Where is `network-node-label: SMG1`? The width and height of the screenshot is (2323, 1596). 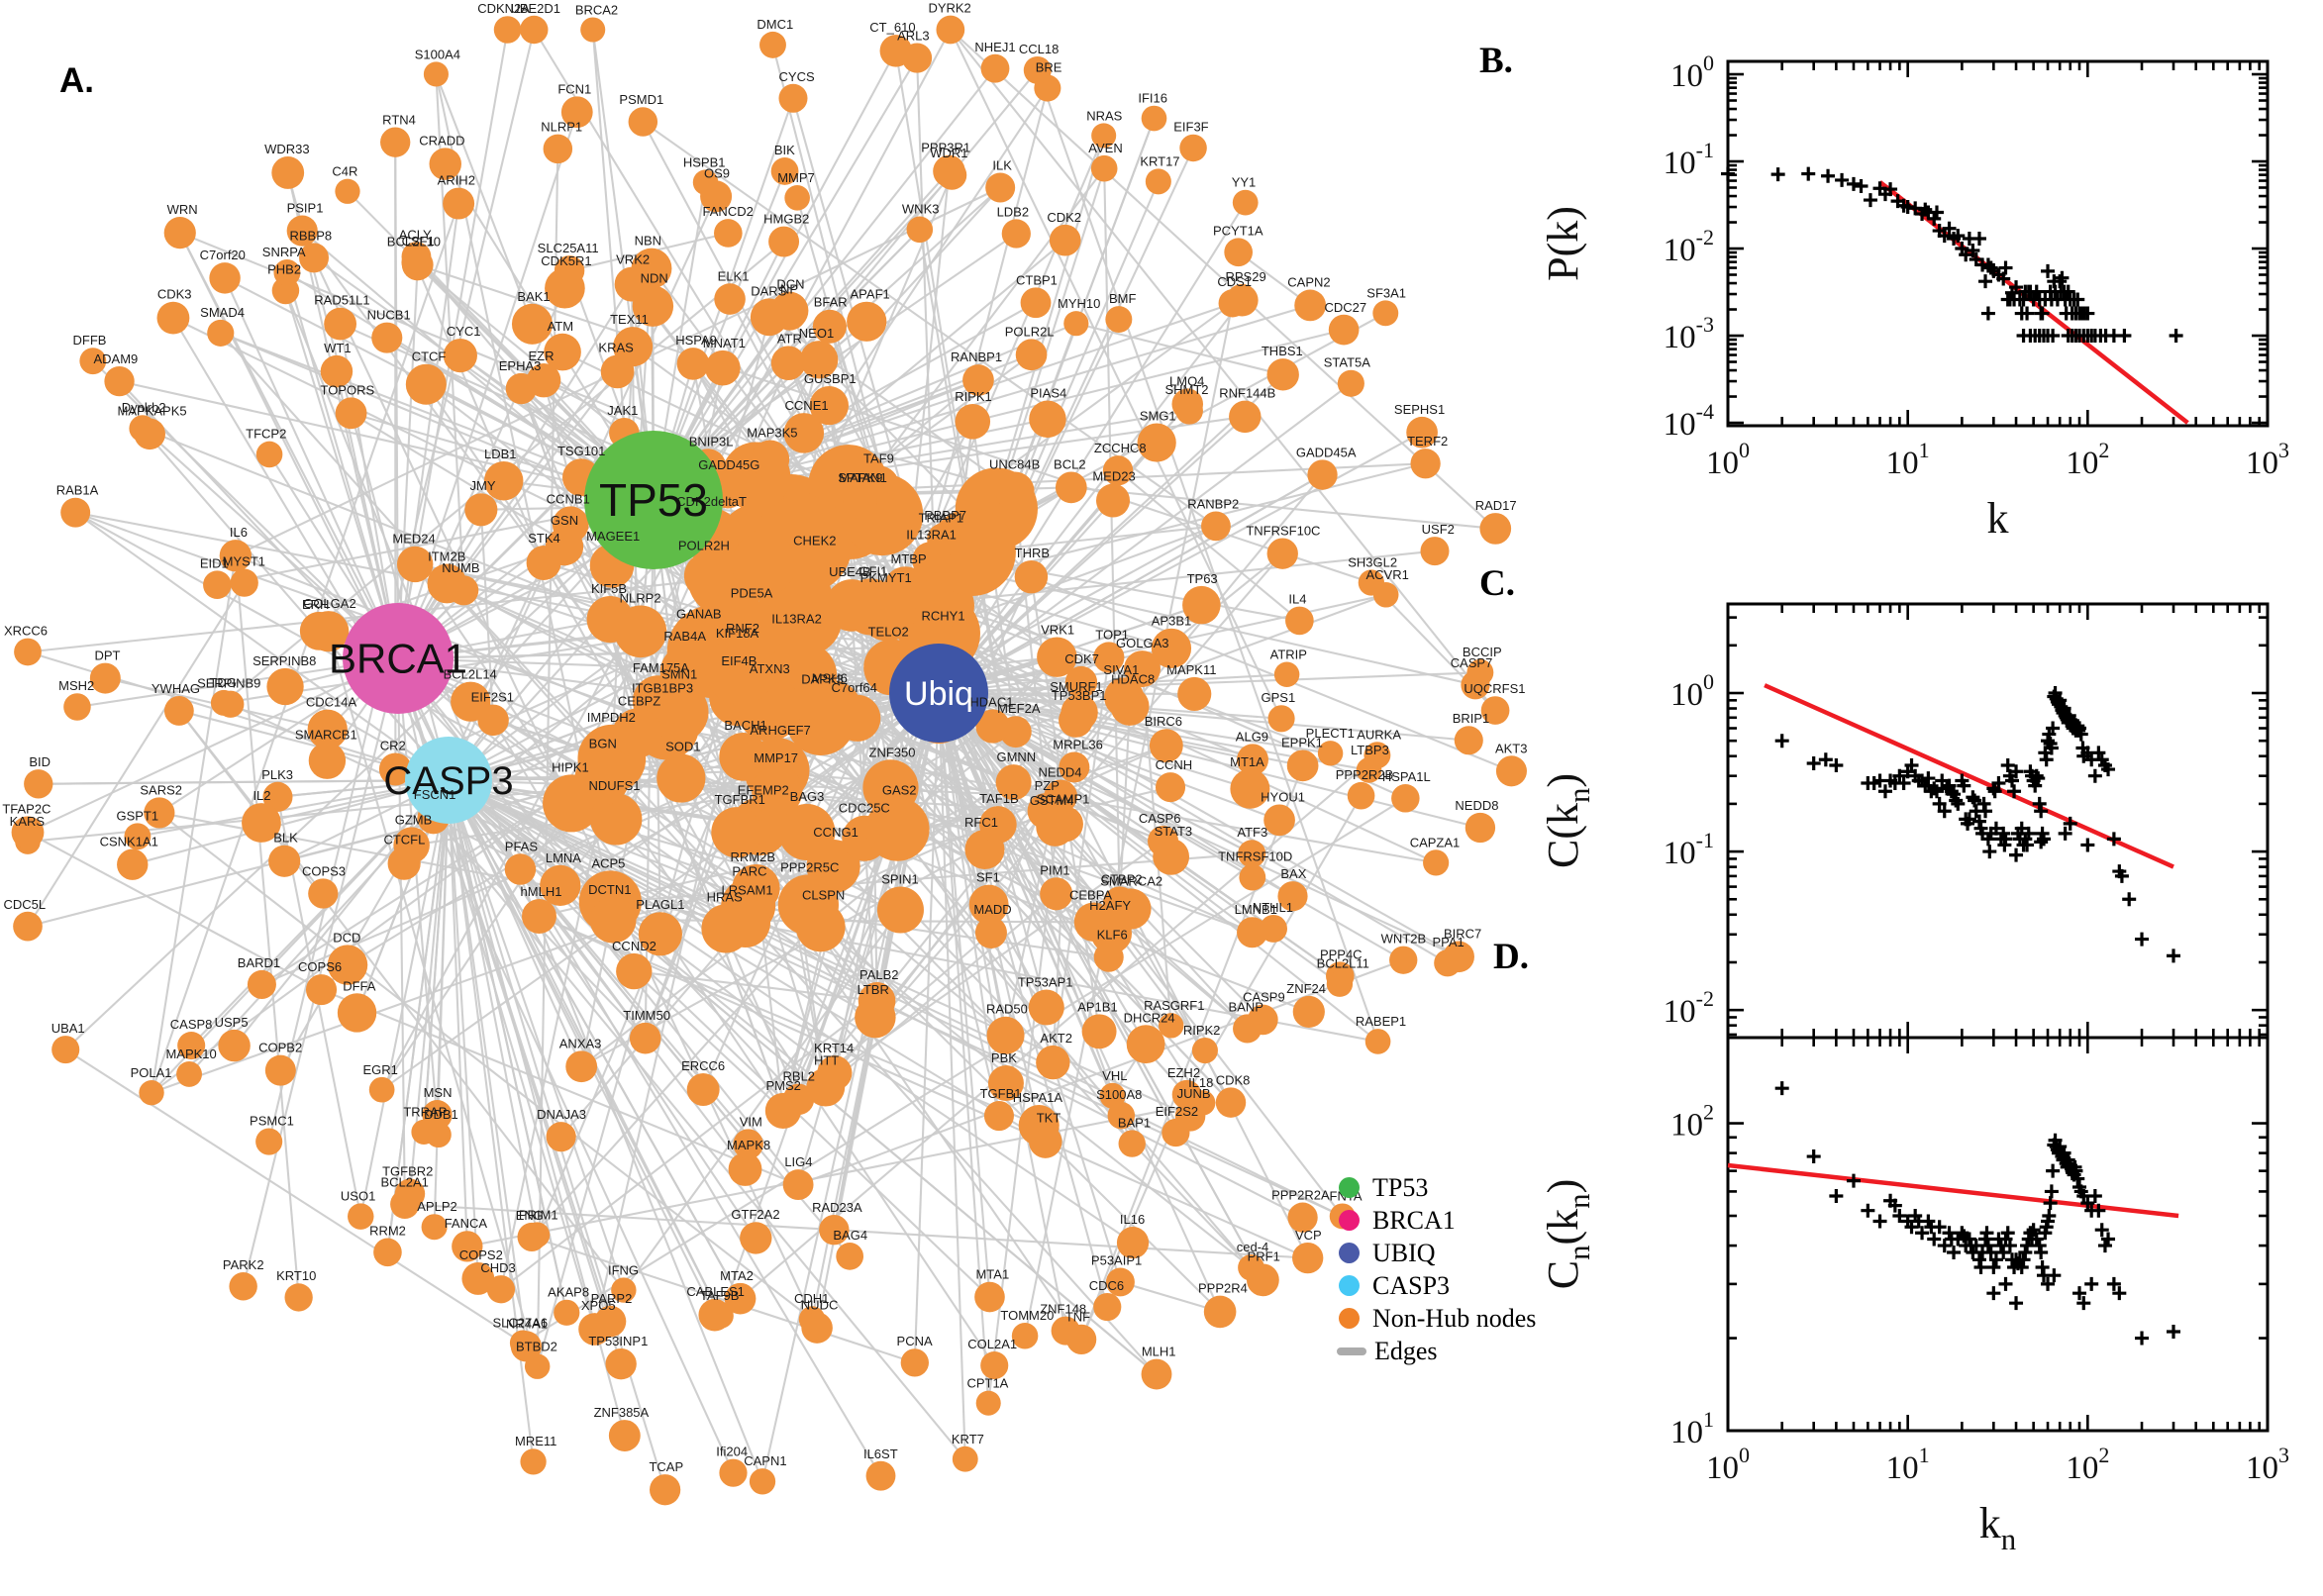
network-node-label: SMG1 is located at coordinates (1158, 415).